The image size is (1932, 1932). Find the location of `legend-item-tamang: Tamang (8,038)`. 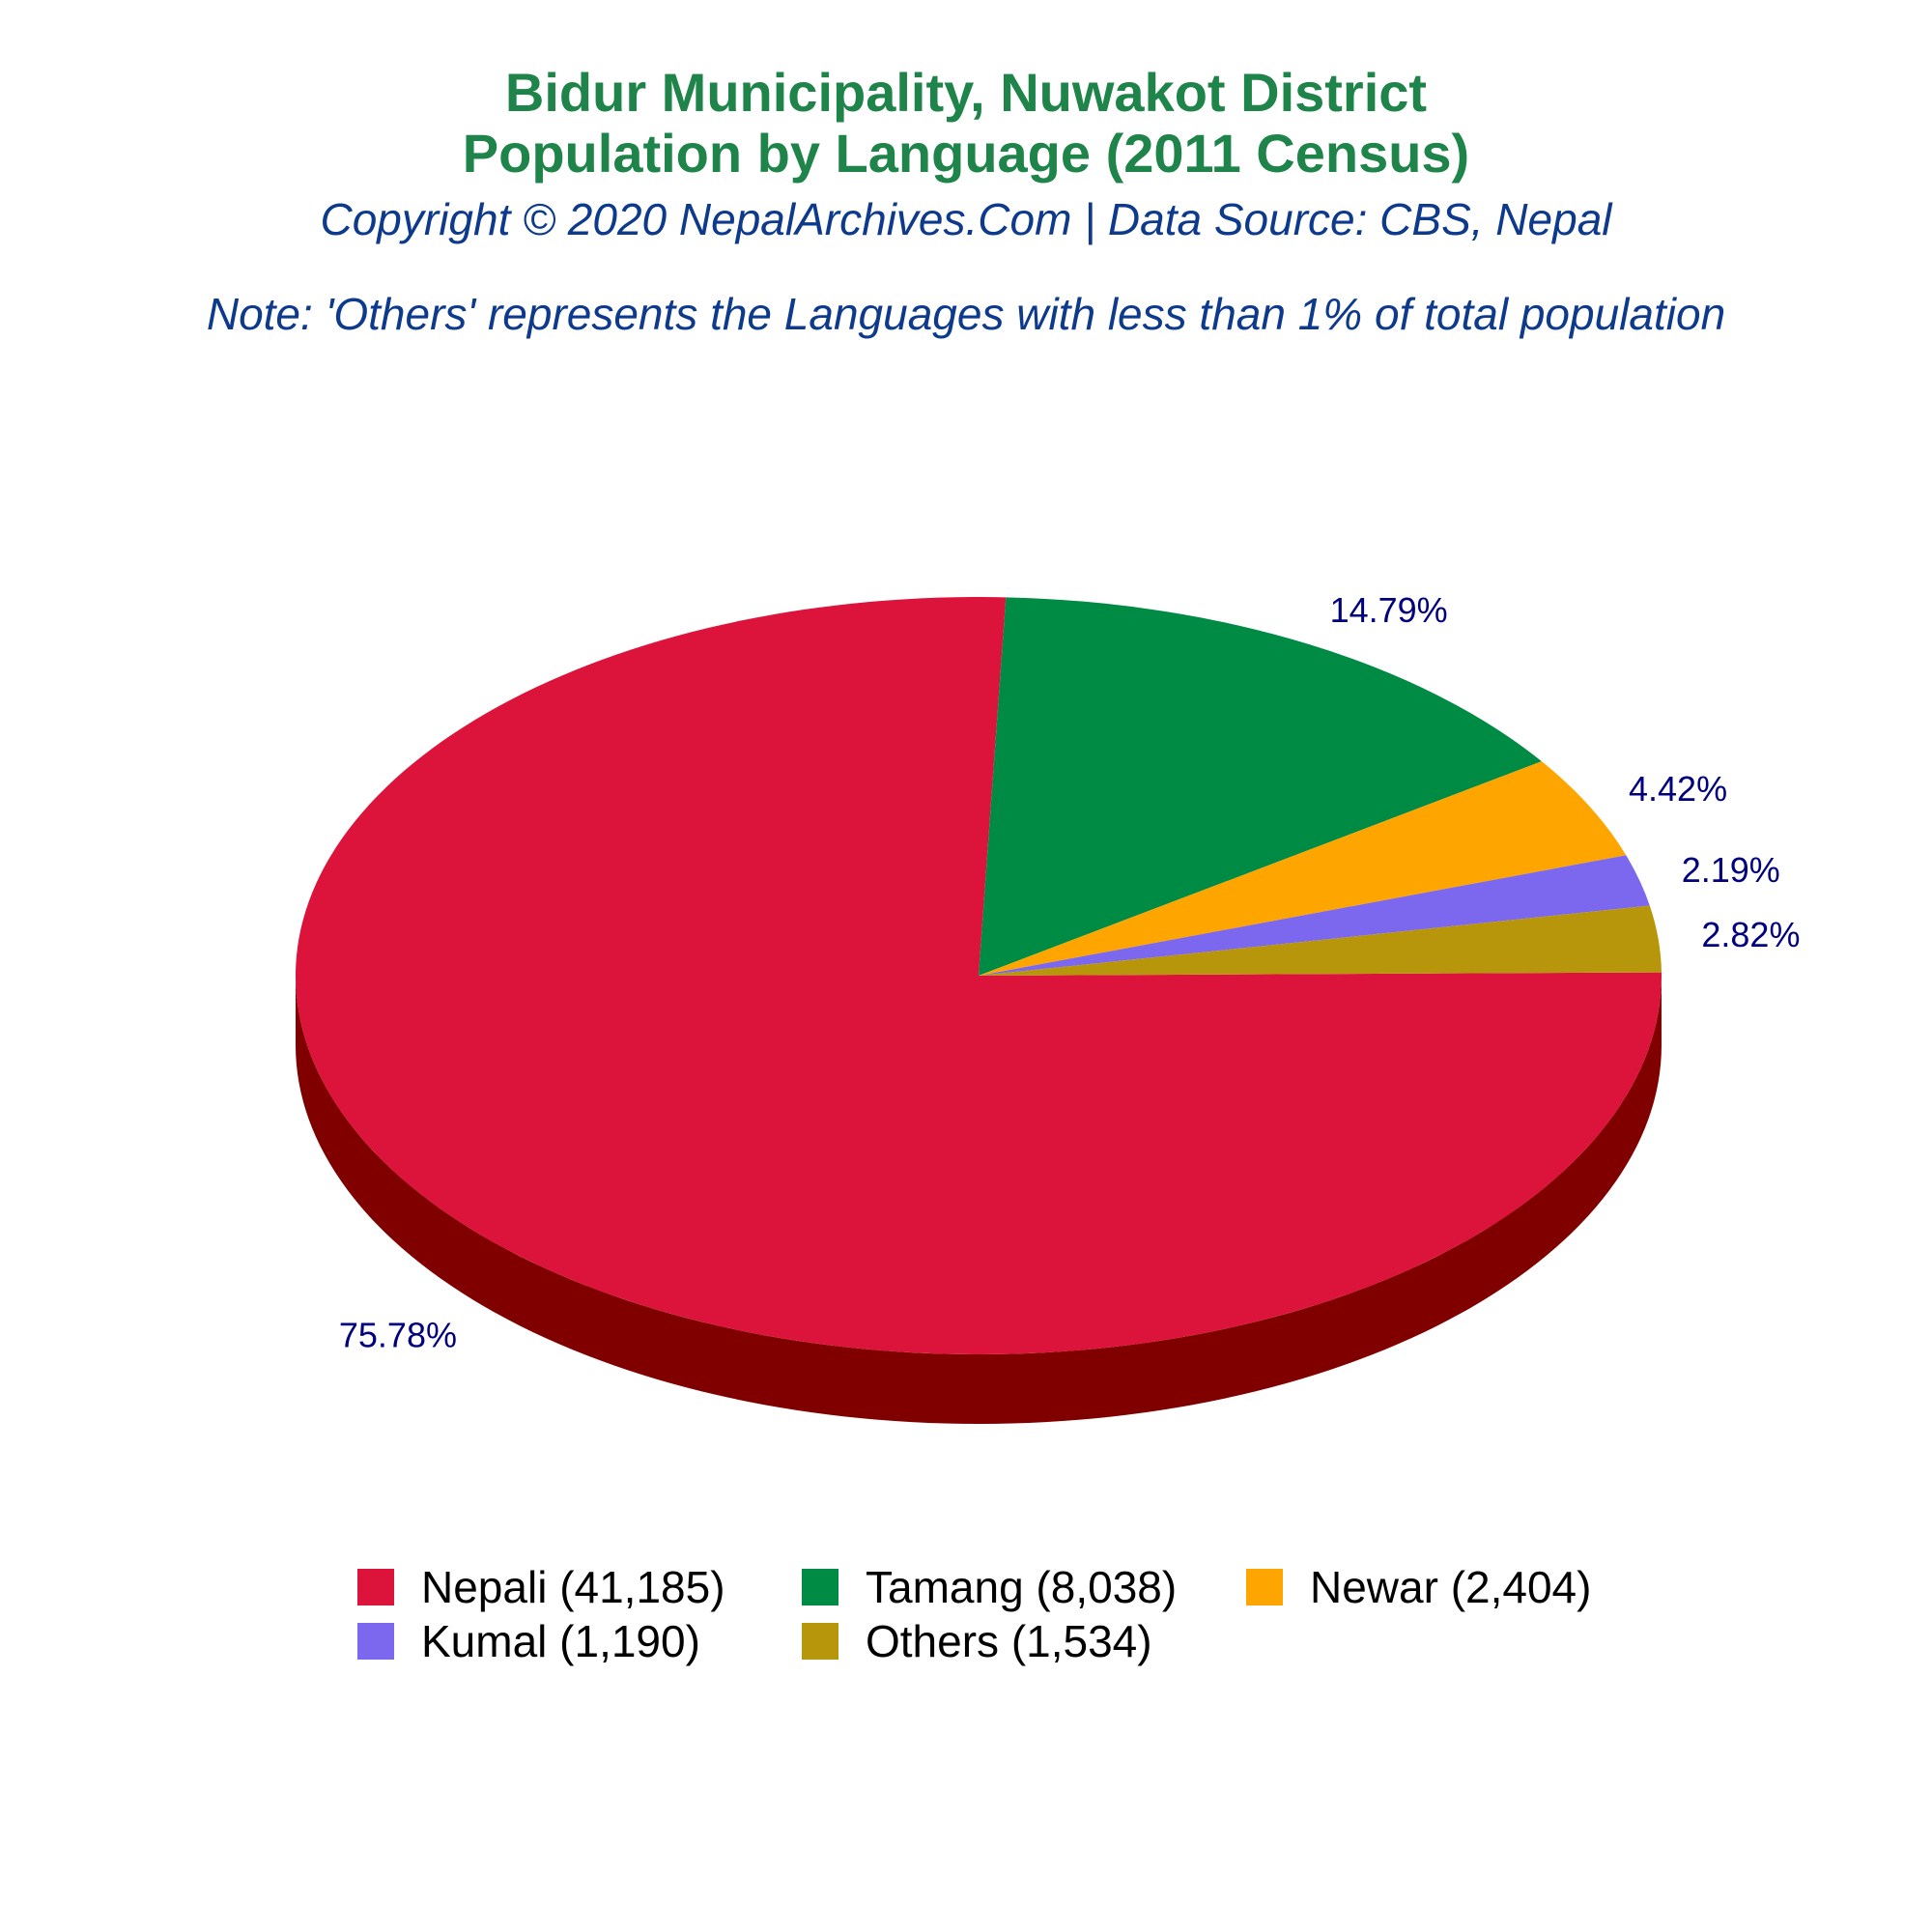

legend-item-tamang: Tamang (8,038) is located at coordinates (1024, 1587).